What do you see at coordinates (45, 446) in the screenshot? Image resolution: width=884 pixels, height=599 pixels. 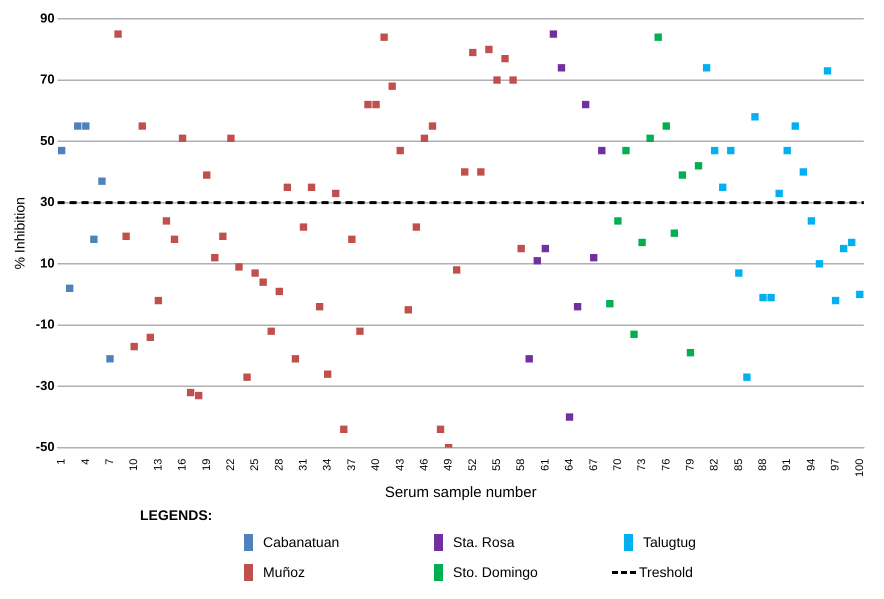 I see `y-tick-label: -50` at bounding box center [45, 446].